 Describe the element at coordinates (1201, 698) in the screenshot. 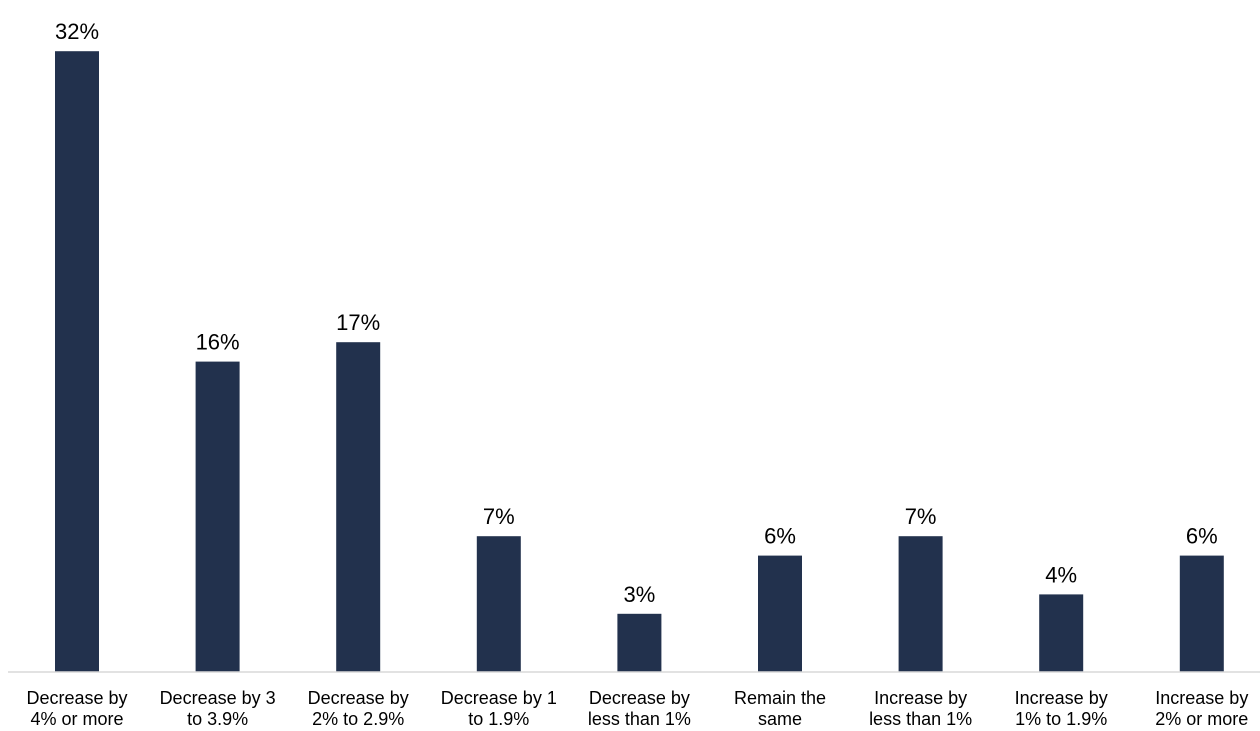

I see `category-label-9-line-1: Increase by` at that location.